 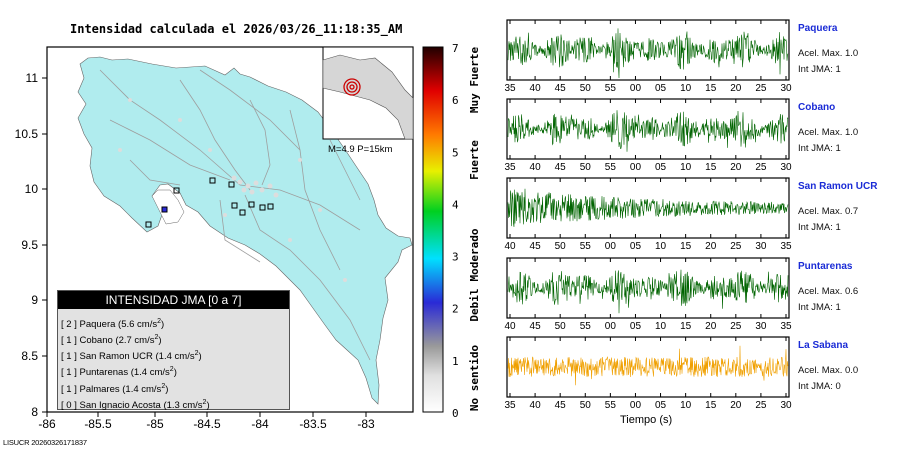 What do you see at coordinates (29, 245) in the screenshot?
I see `y-tick-label: 9.5` at bounding box center [29, 245].